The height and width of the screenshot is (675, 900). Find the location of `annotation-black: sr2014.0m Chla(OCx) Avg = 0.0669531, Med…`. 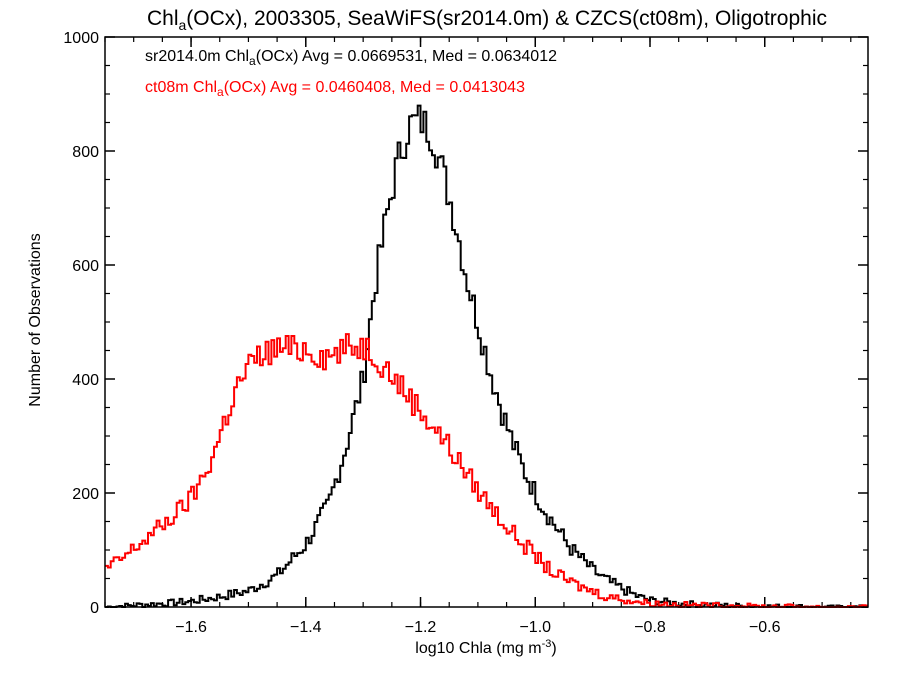

annotation-black: sr2014.0m Chla(OCx) Avg = 0.0669531, Med… is located at coordinates (351, 58).